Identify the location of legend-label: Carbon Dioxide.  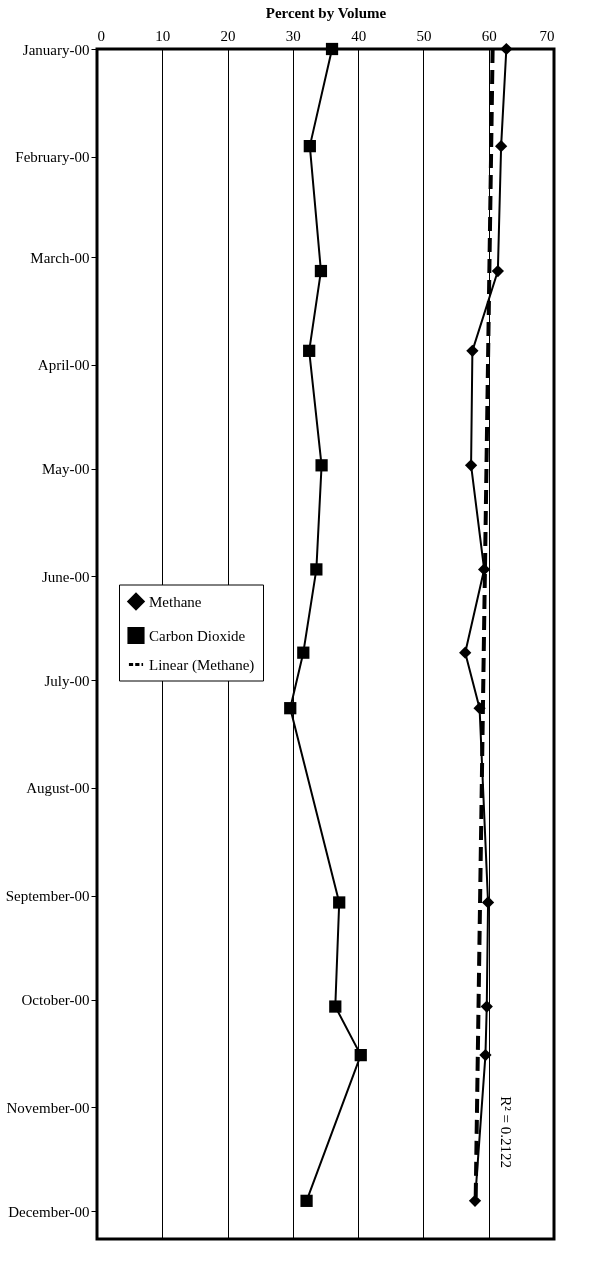
(197, 635).